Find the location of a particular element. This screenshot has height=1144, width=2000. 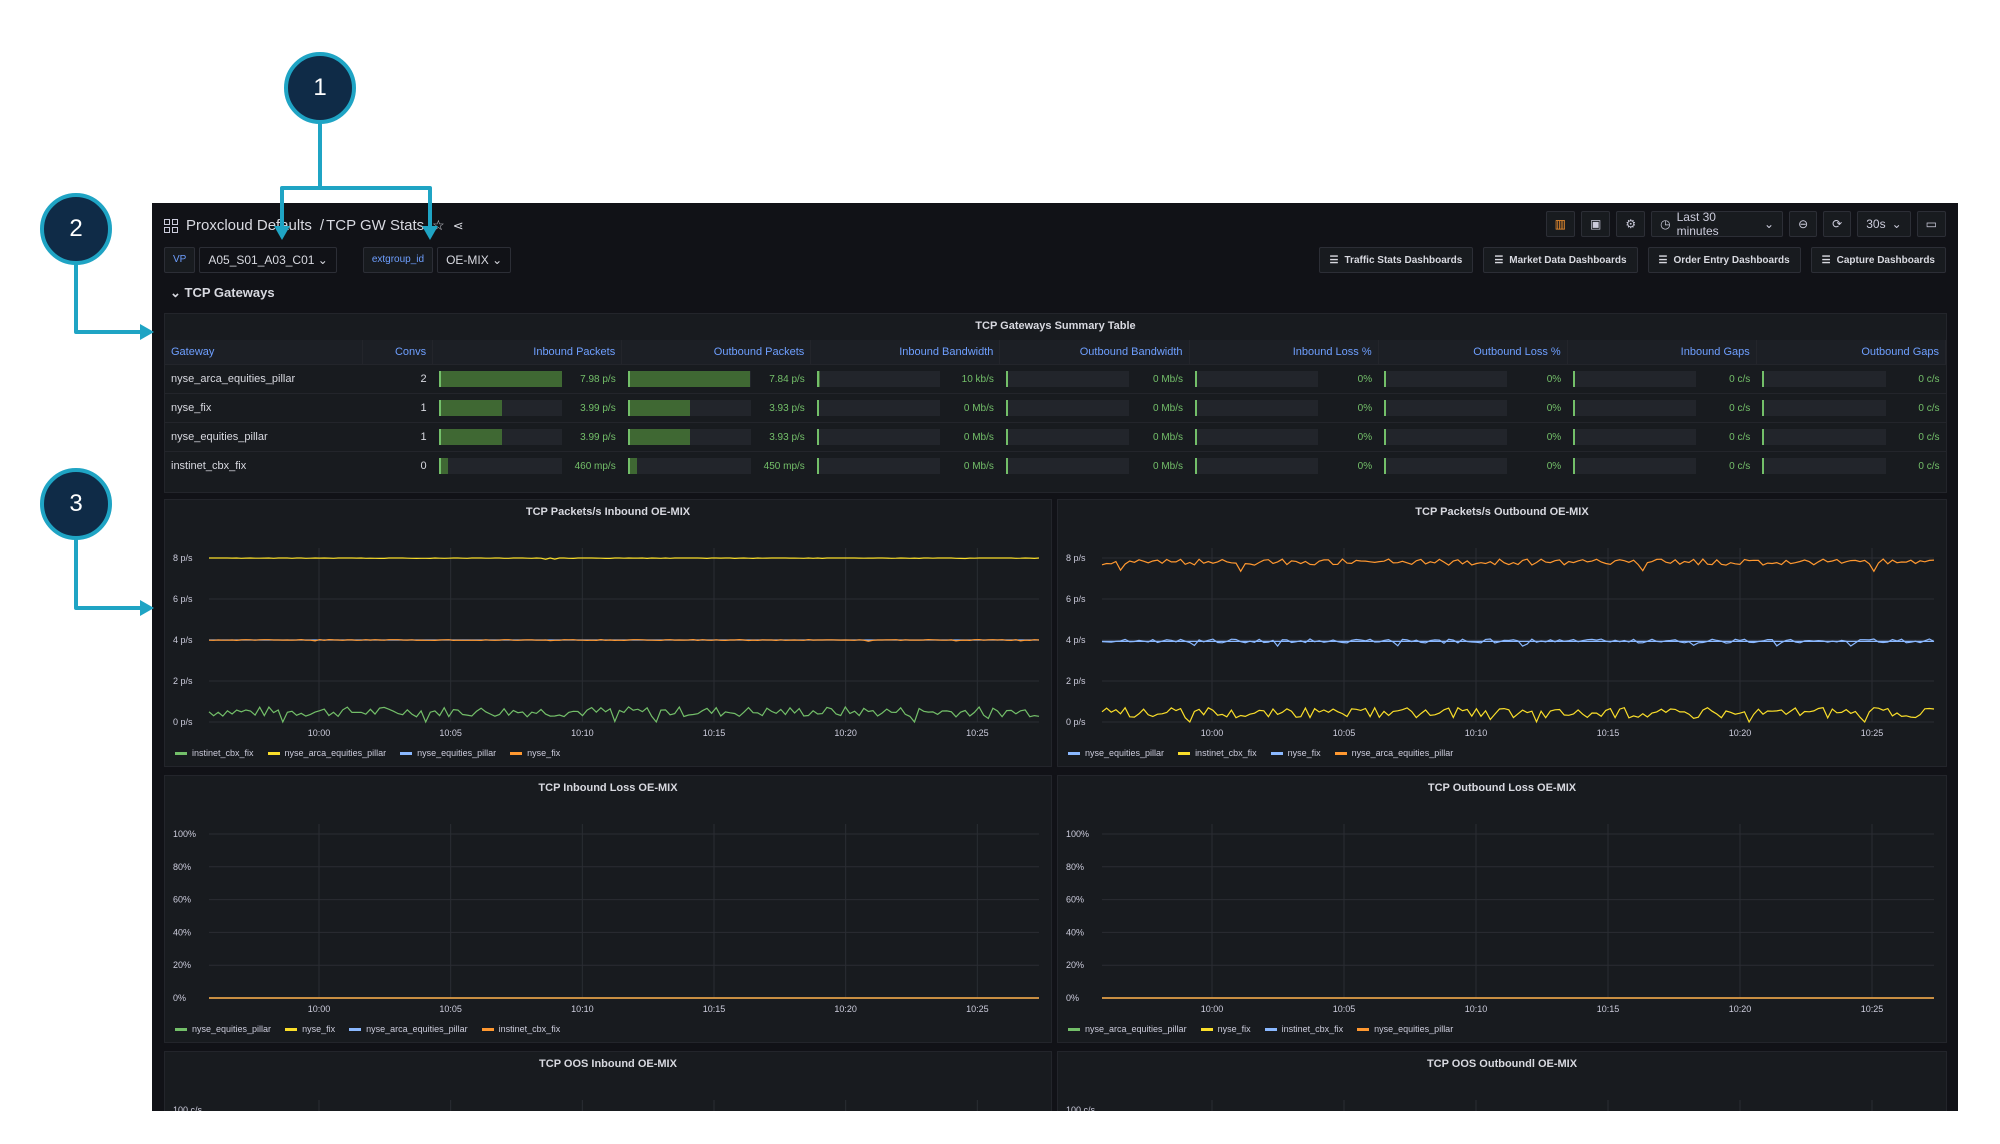

column-header: Inbound Packets is located at coordinates (527, 352).